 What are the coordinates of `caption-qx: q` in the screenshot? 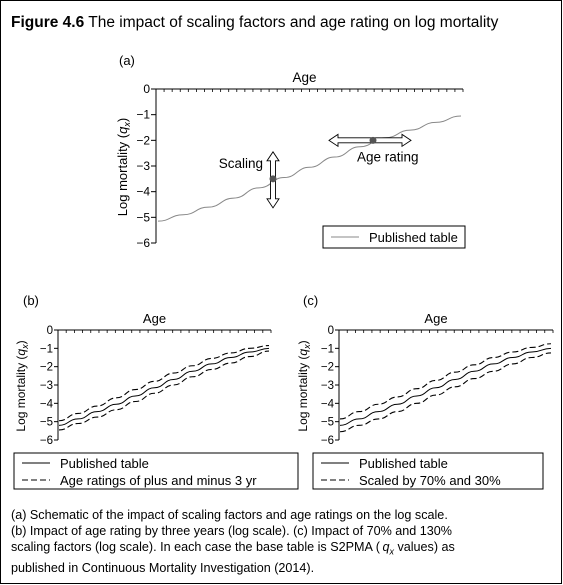 It's located at (386, 547).